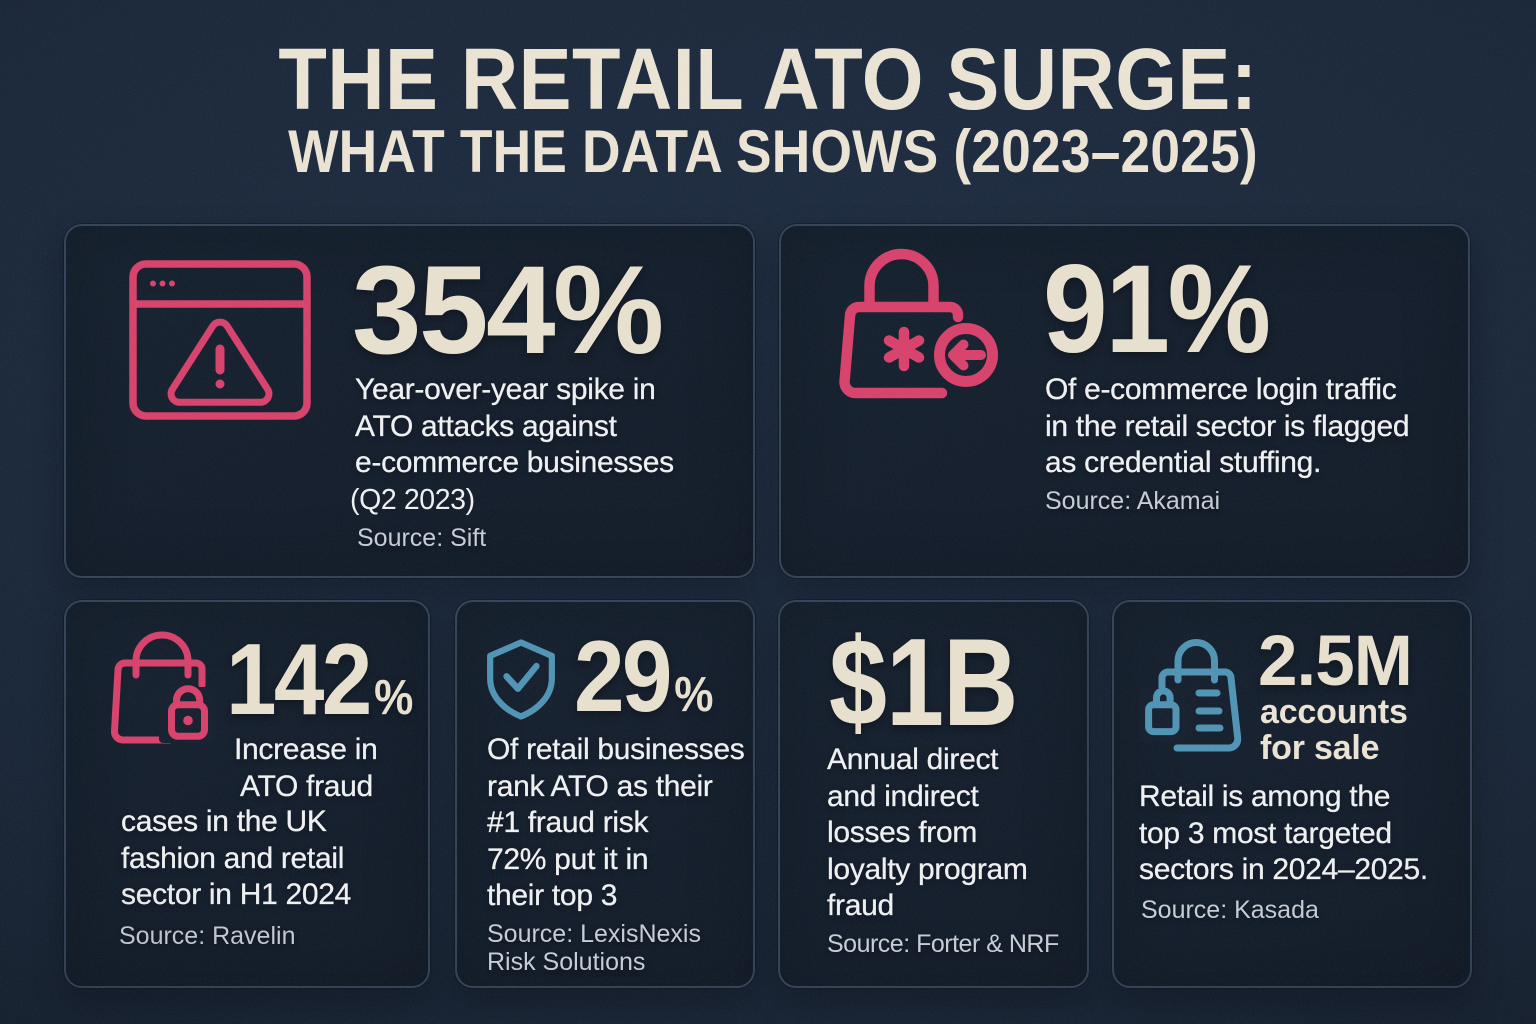 The image size is (1536, 1024). What do you see at coordinates (616, 749) in the screenshot?
I see `description-line: Of retail businesses` at bounding box center [616, 749].